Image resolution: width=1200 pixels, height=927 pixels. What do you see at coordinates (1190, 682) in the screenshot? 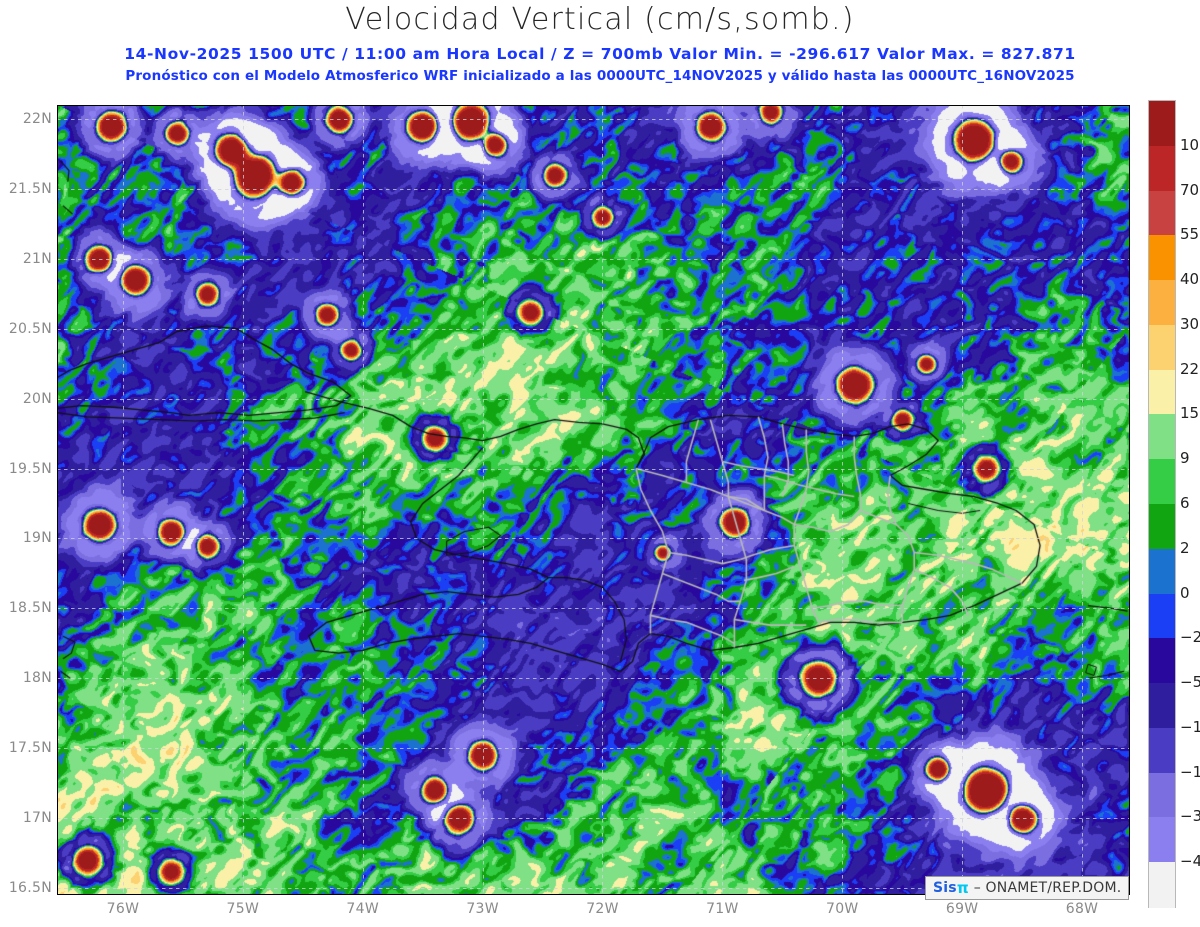
I see `colorbar-tick-label: −5` at bounding box center [1190, 682].